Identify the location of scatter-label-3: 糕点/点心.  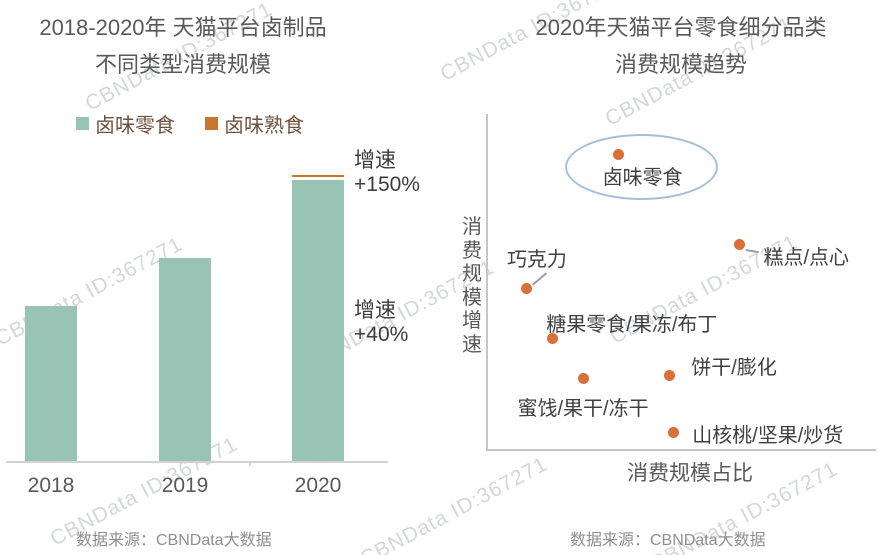
(806, 257).